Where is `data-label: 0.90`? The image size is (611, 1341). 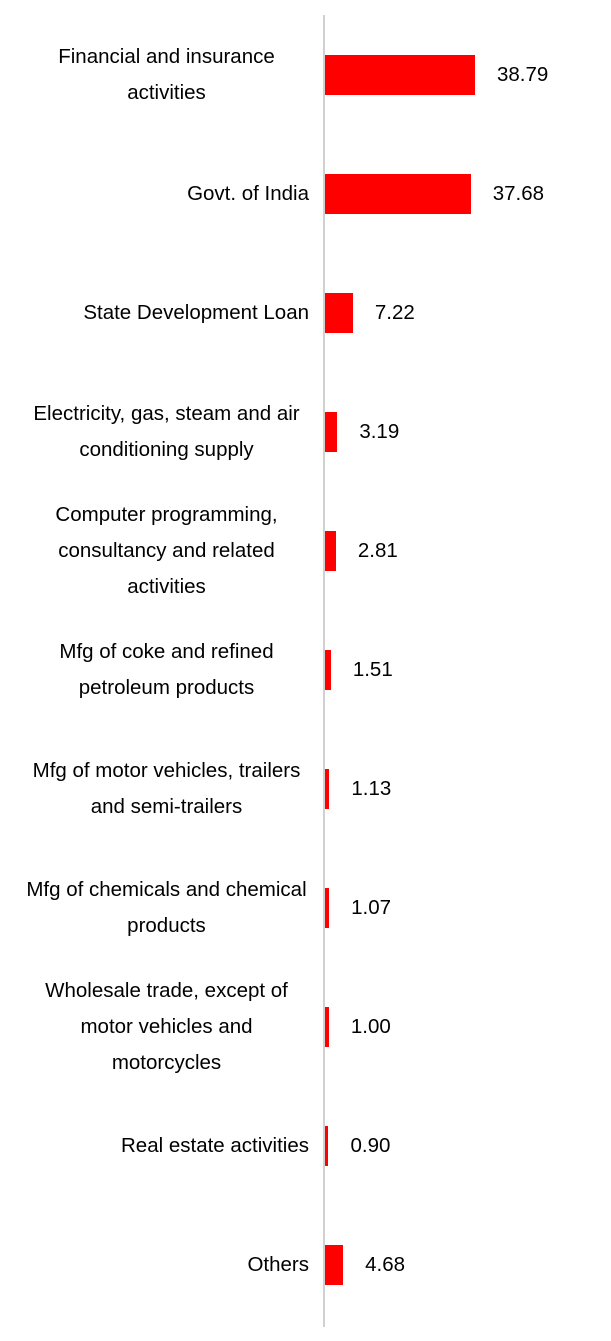
data-label: 0.90 is located at coordinates (370, 1145).